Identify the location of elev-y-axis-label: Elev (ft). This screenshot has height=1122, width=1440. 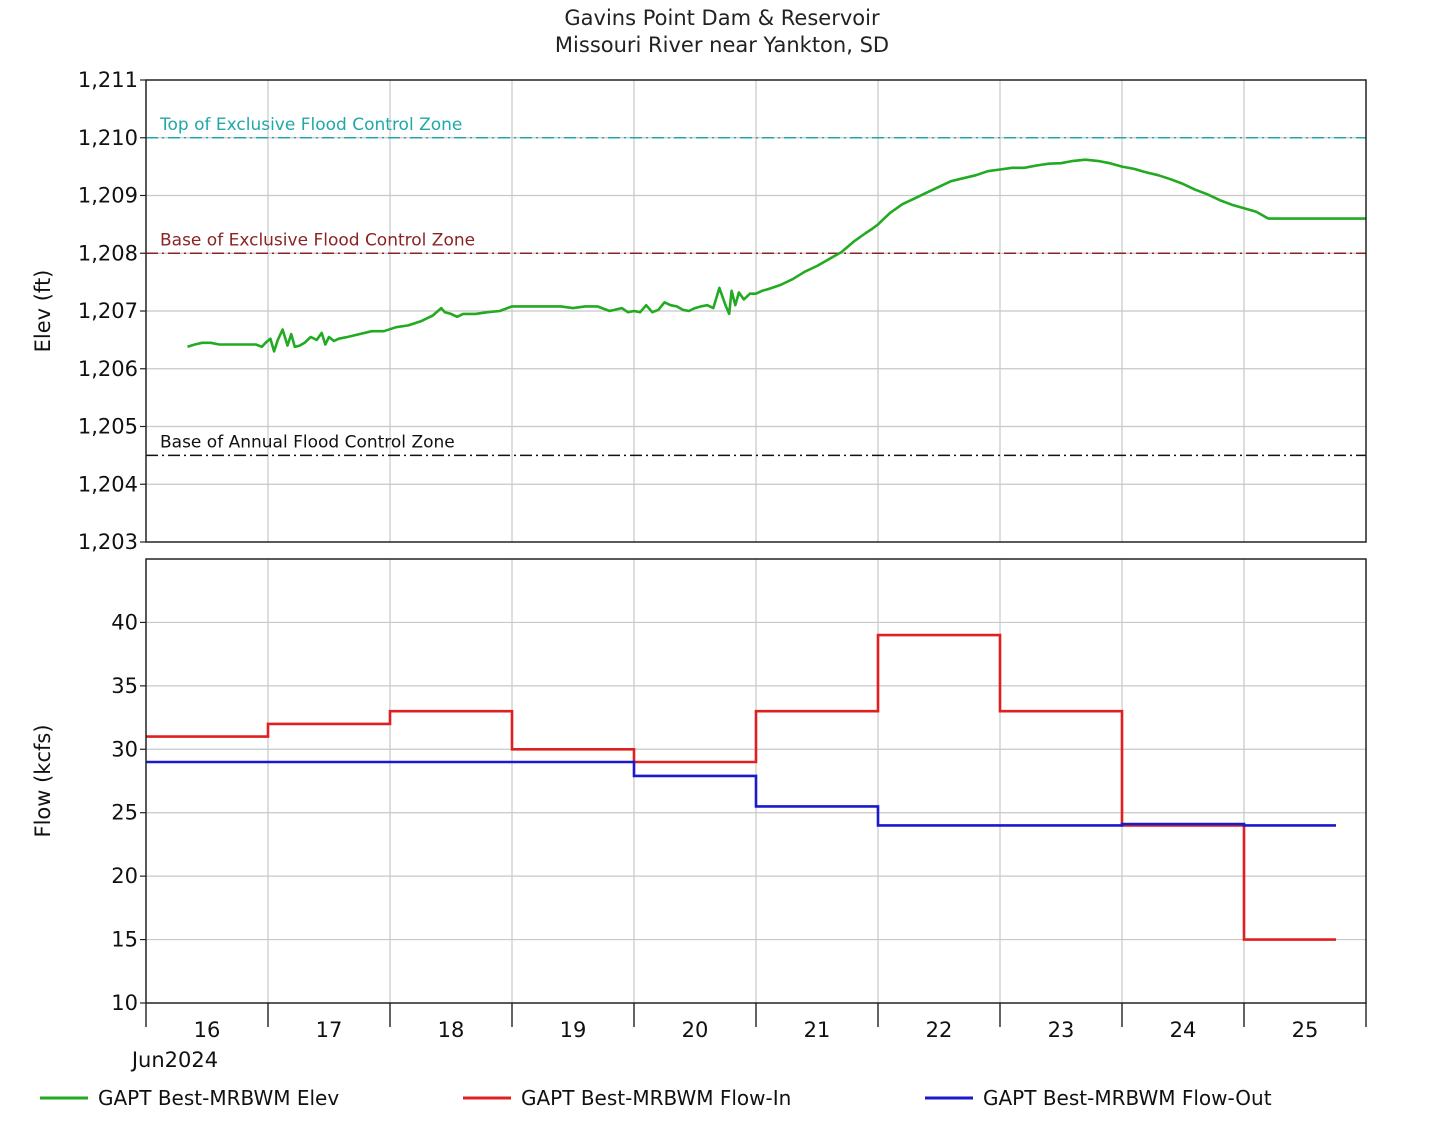
(43, 311).